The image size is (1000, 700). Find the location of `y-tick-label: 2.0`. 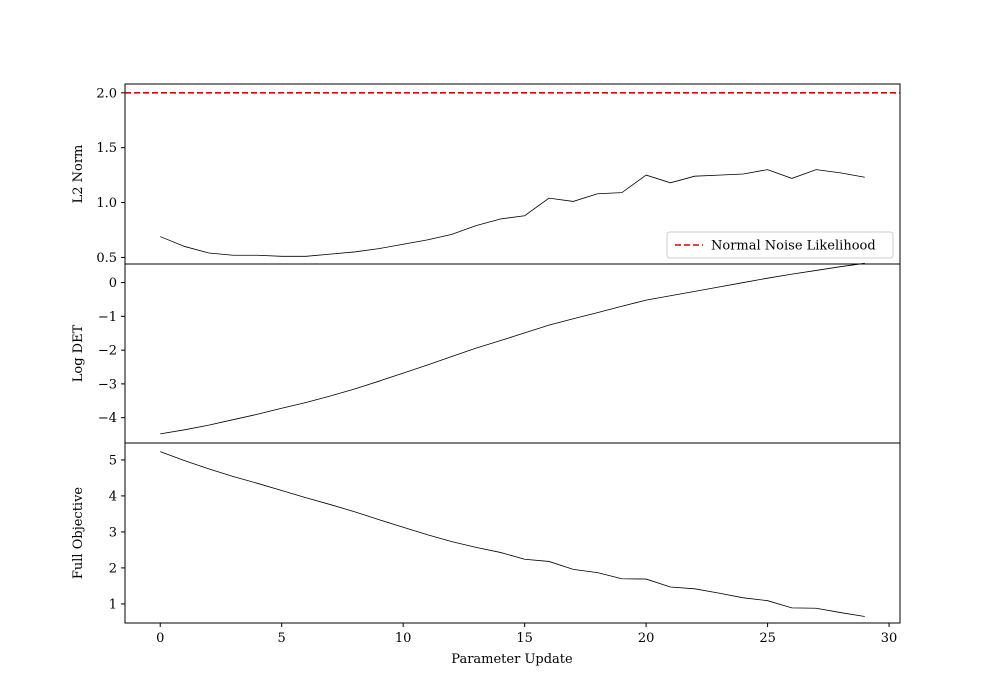

y-tick-label: 2.0 is located at coordinates (106, 93).